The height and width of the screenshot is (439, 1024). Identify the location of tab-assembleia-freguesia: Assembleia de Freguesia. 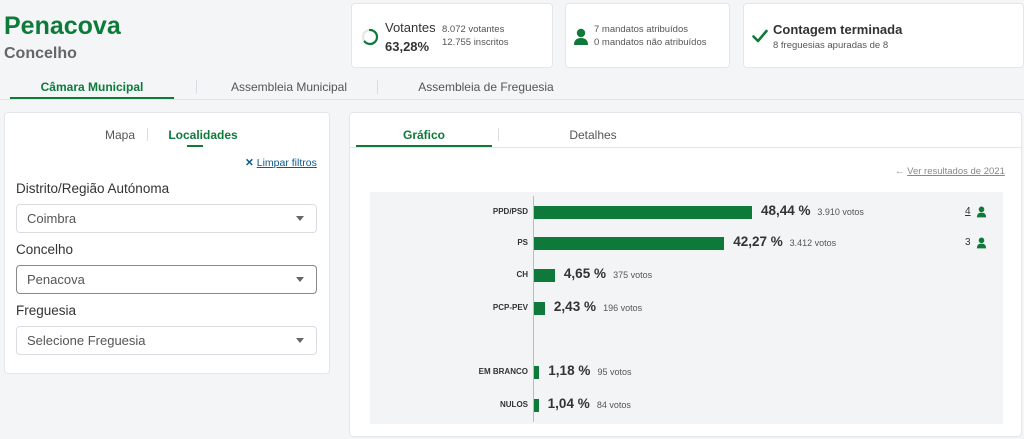
(486, 87).